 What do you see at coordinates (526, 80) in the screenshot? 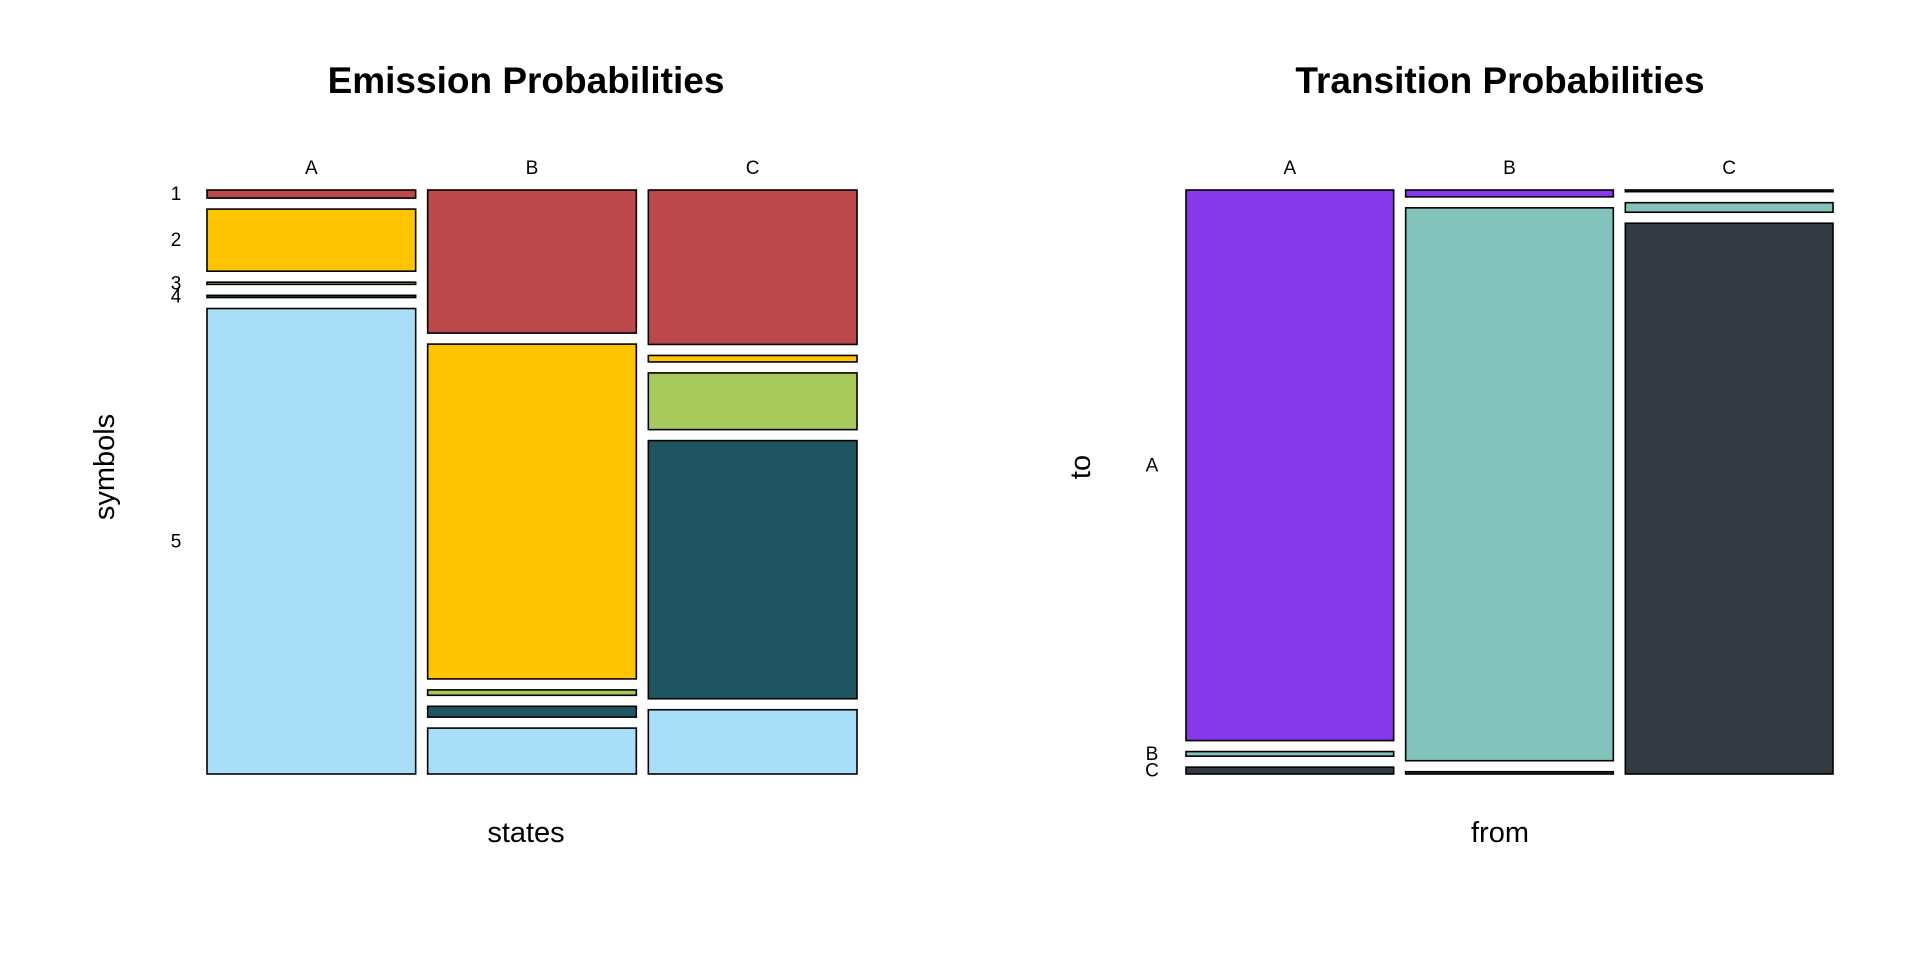
I see `emission-title: Emission Probabilities` at bounding box center [526, 80].